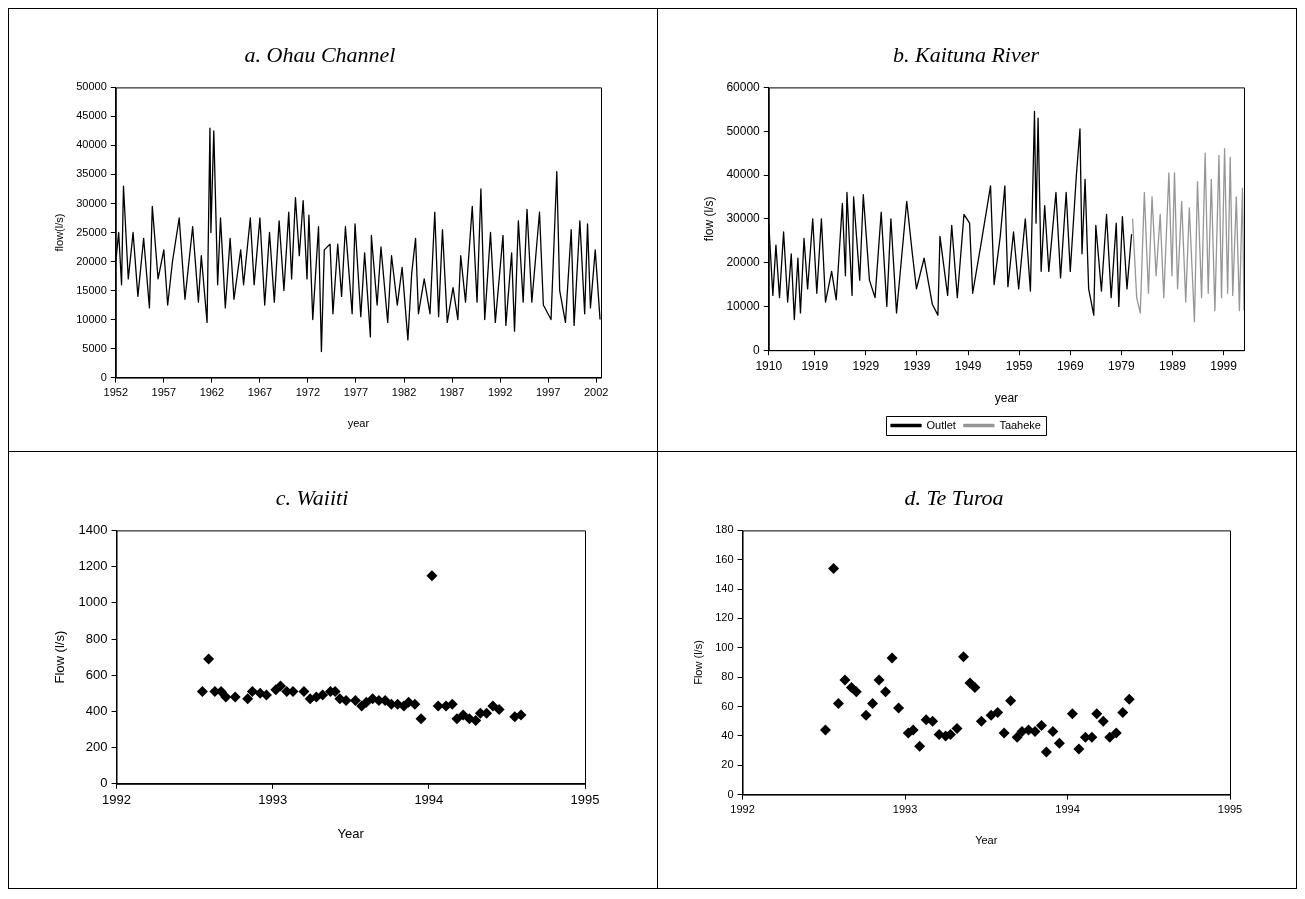 Image resolution: width=1305 pixels, height=899 pixels. I want to click on x-tick-label: 1997, so click(548, 392).